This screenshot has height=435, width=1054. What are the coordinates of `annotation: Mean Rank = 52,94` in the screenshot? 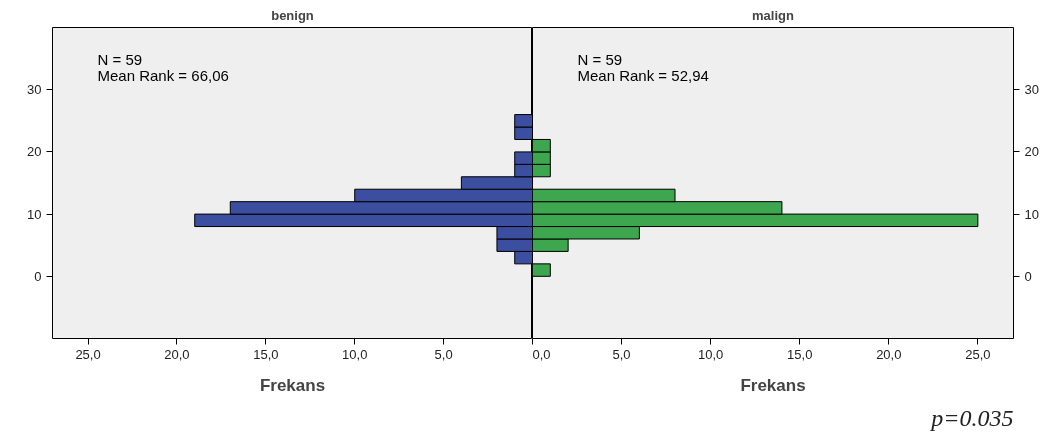 It's located at (643, 75).